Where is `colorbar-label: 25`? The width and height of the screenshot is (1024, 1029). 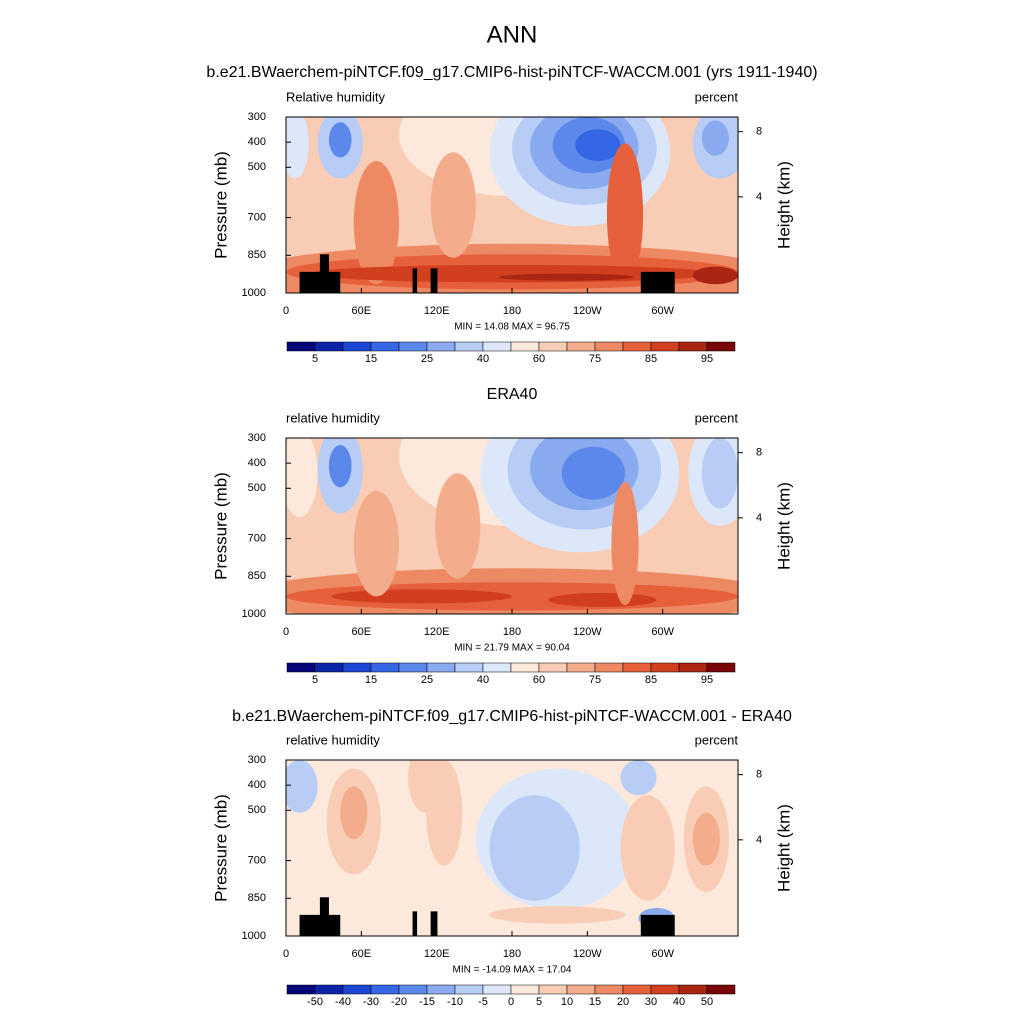 colorbar-label: 25 is located at coordinates (427, 359).